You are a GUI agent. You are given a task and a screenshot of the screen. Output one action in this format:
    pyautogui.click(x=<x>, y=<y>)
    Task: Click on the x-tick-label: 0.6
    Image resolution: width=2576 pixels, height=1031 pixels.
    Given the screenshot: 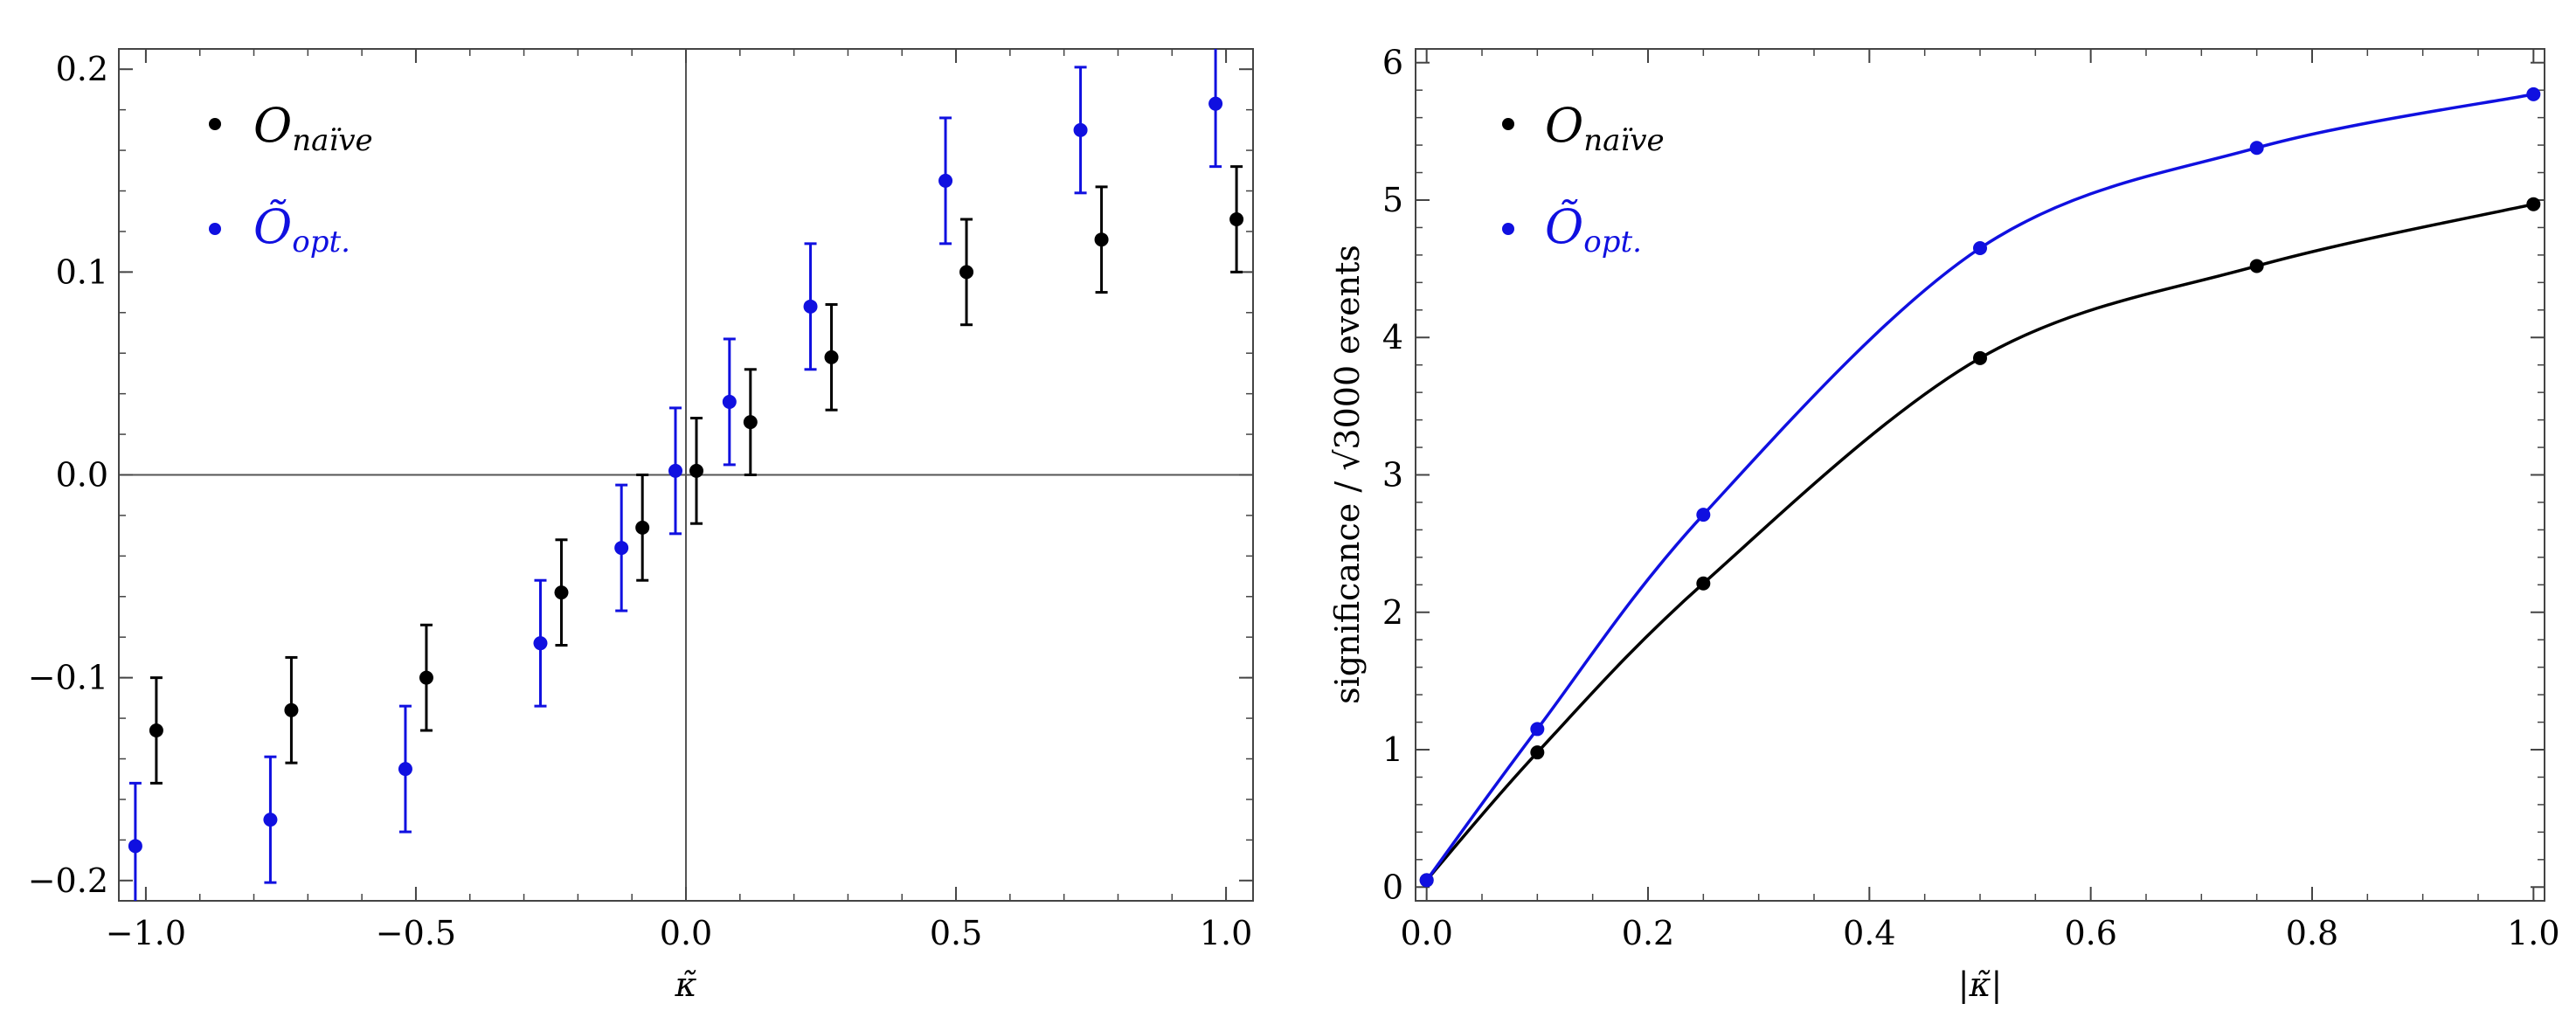 What is the action you would take?
    pyautogui.click(x=2090, y=933)
    